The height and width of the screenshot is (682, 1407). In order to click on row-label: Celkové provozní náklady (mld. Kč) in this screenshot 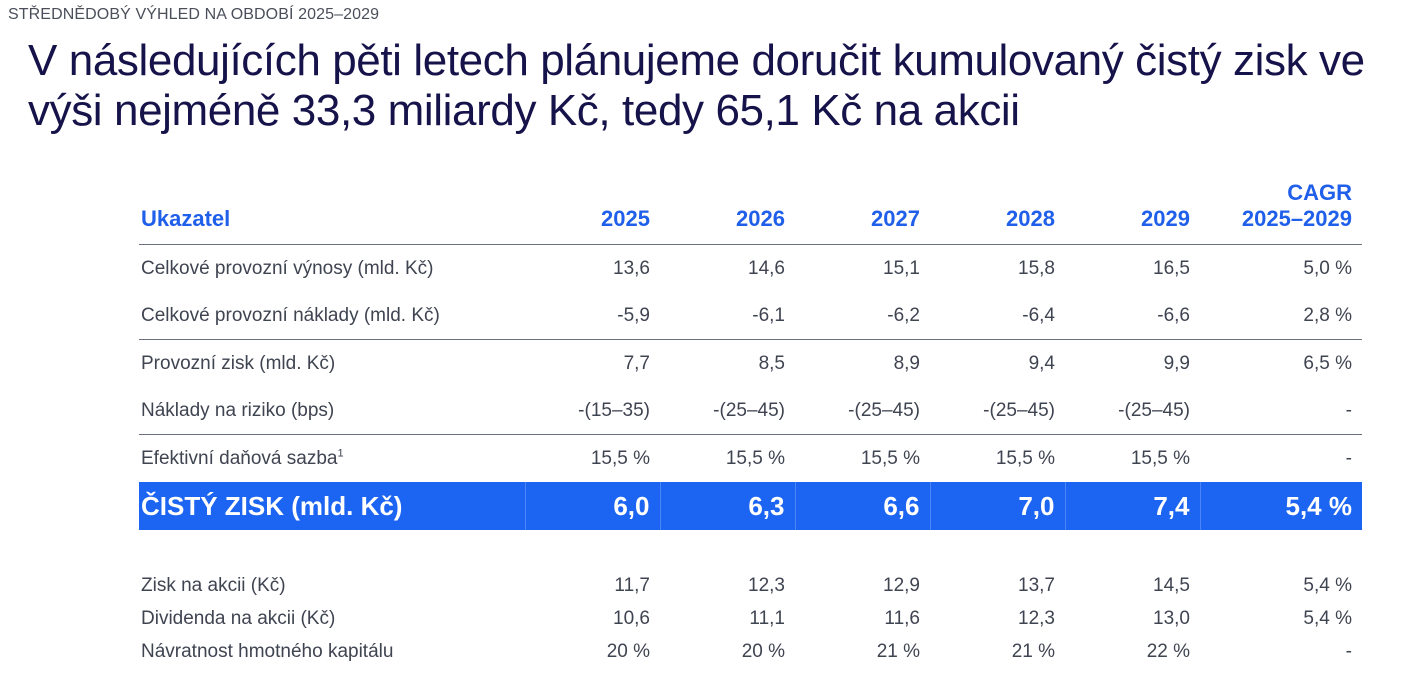, I will do `click(290, 315)`.